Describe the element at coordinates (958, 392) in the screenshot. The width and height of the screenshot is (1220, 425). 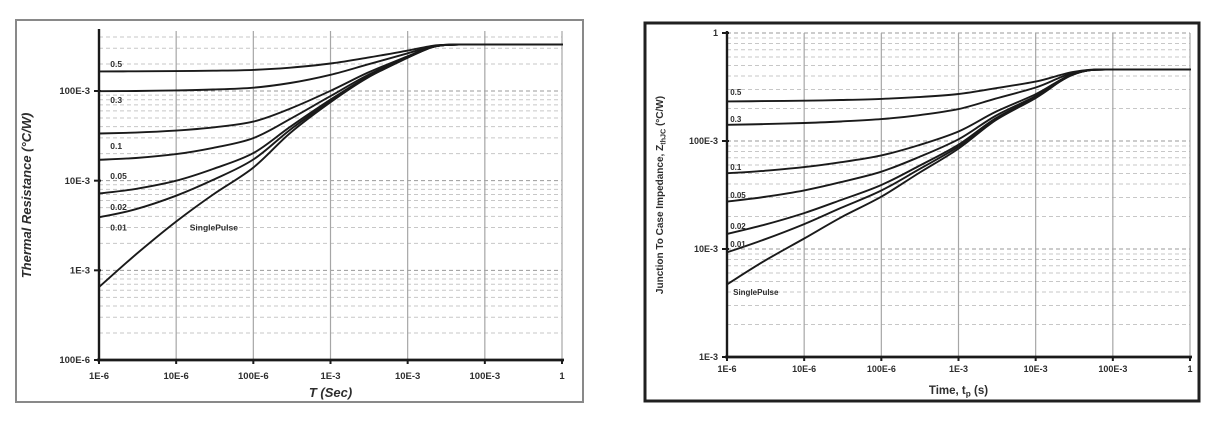
I see `x-axis-title: Time, tp (s)` at that location.